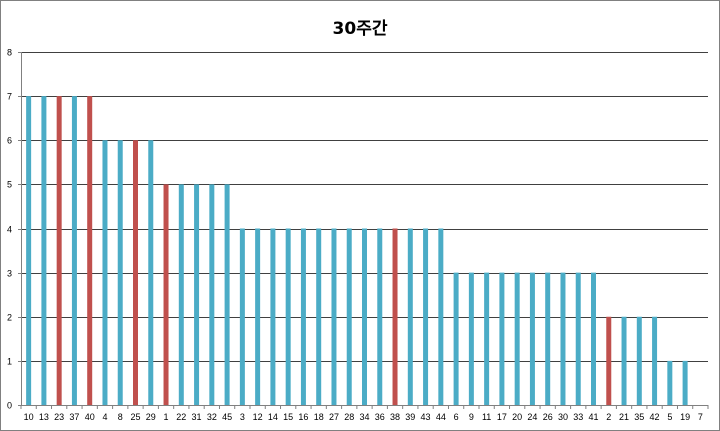  What do you see at coordinates (9, 97) in the screenshot?
I see `y-tick-label: 7` at bounding box center [9, 97].